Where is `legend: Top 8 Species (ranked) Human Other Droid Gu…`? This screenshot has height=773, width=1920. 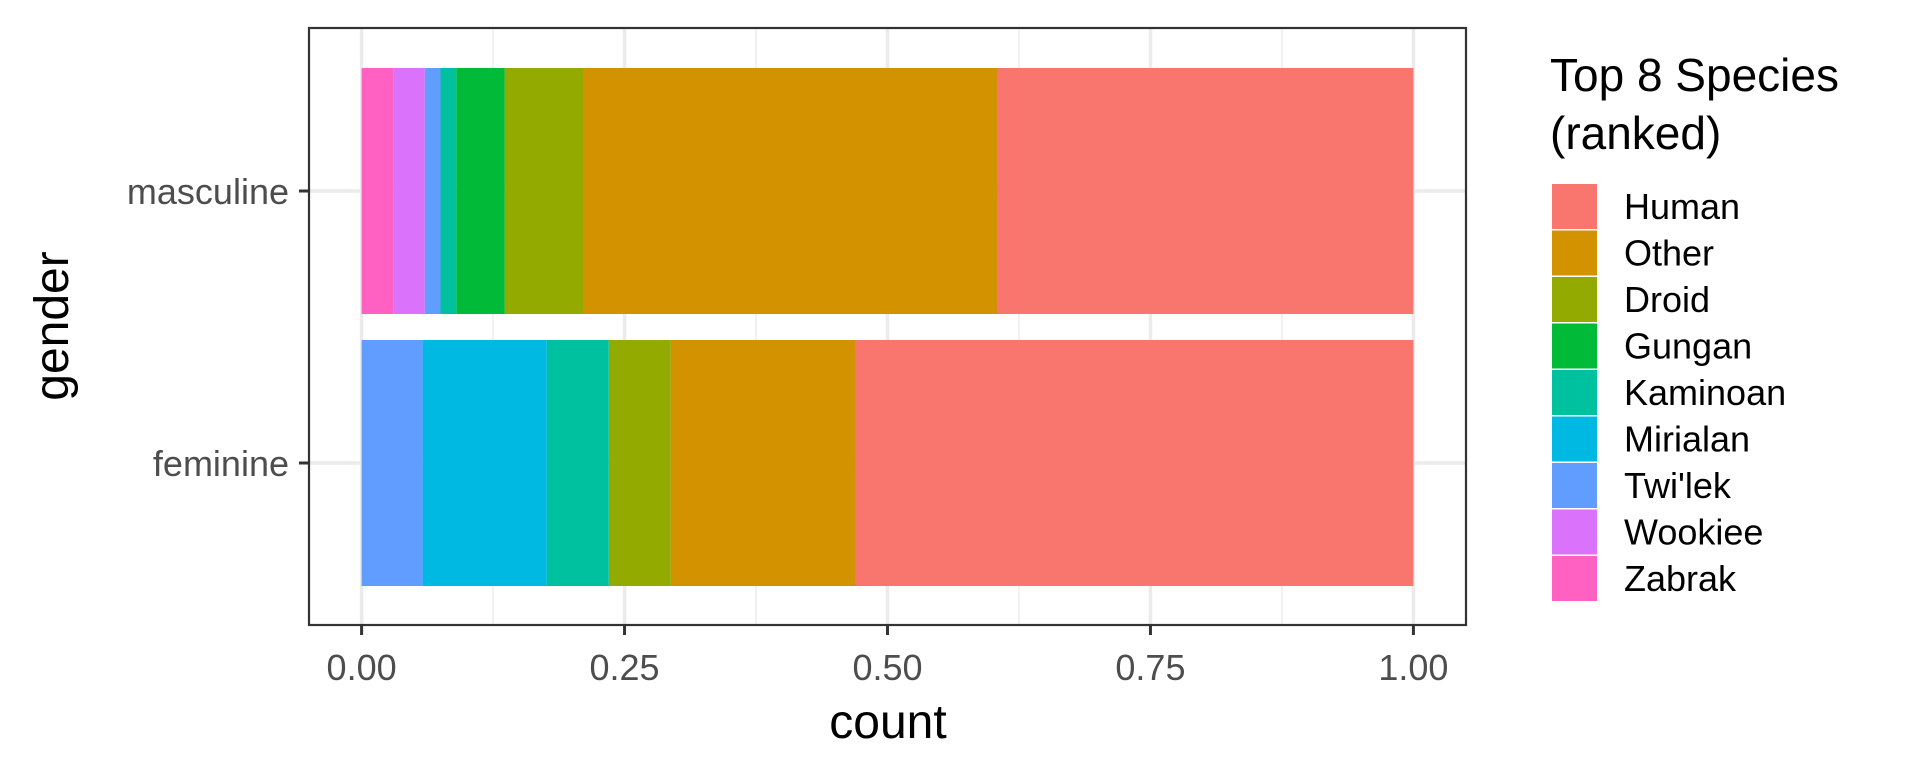
legend: Top 8 Species (ranked) Human Other Droid Gu… is located at coordinates (1701, 325).